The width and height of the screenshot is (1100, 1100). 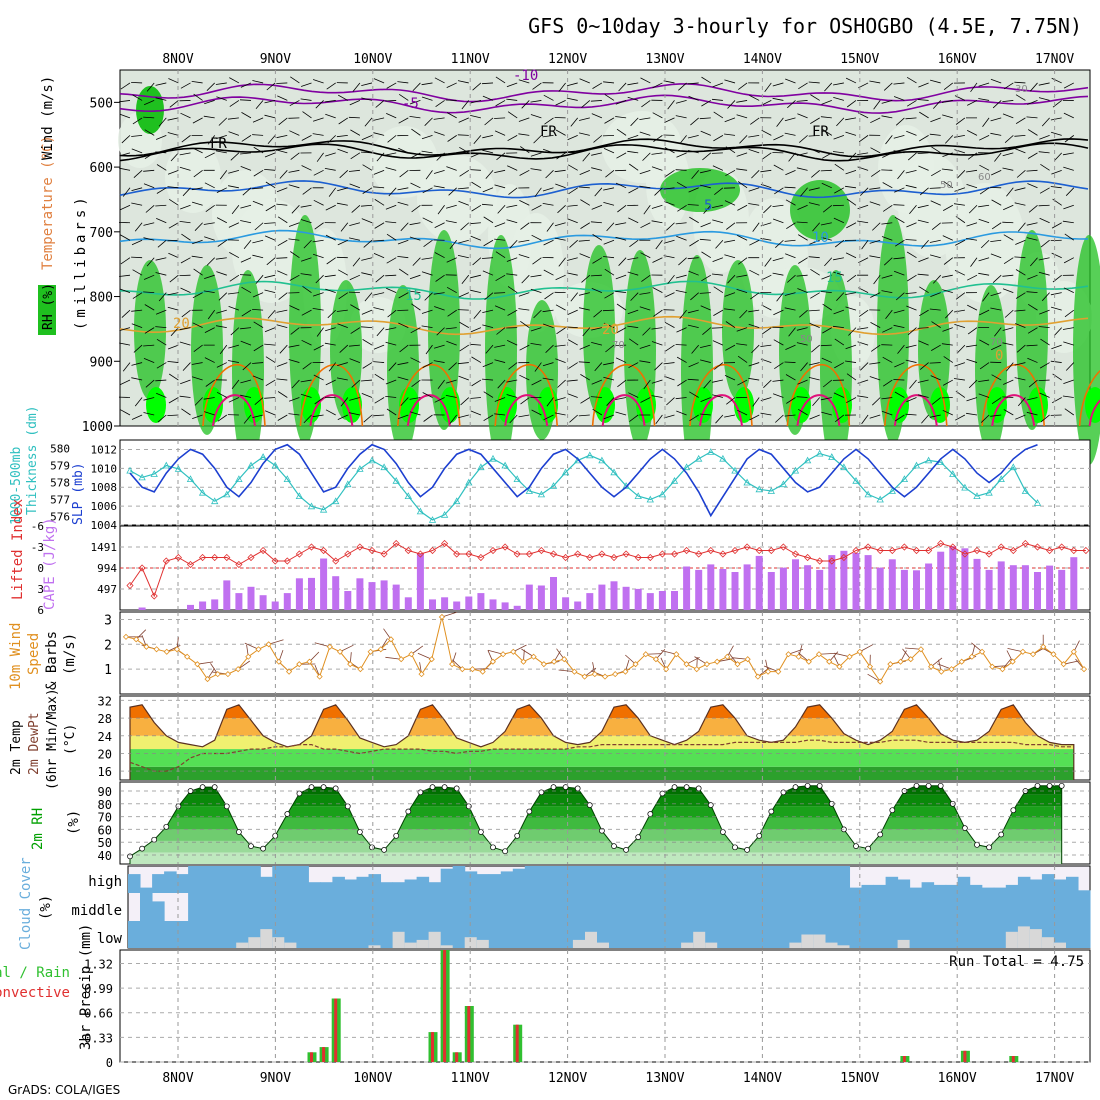 What do you see at coordinates (832, 879) in the screenshot?
I see `cloud-high-bar` at bounding box center [832, 879].